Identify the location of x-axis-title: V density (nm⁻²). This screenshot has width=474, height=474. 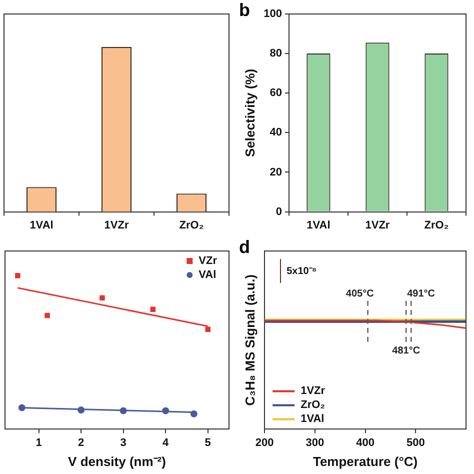
(117, 461).